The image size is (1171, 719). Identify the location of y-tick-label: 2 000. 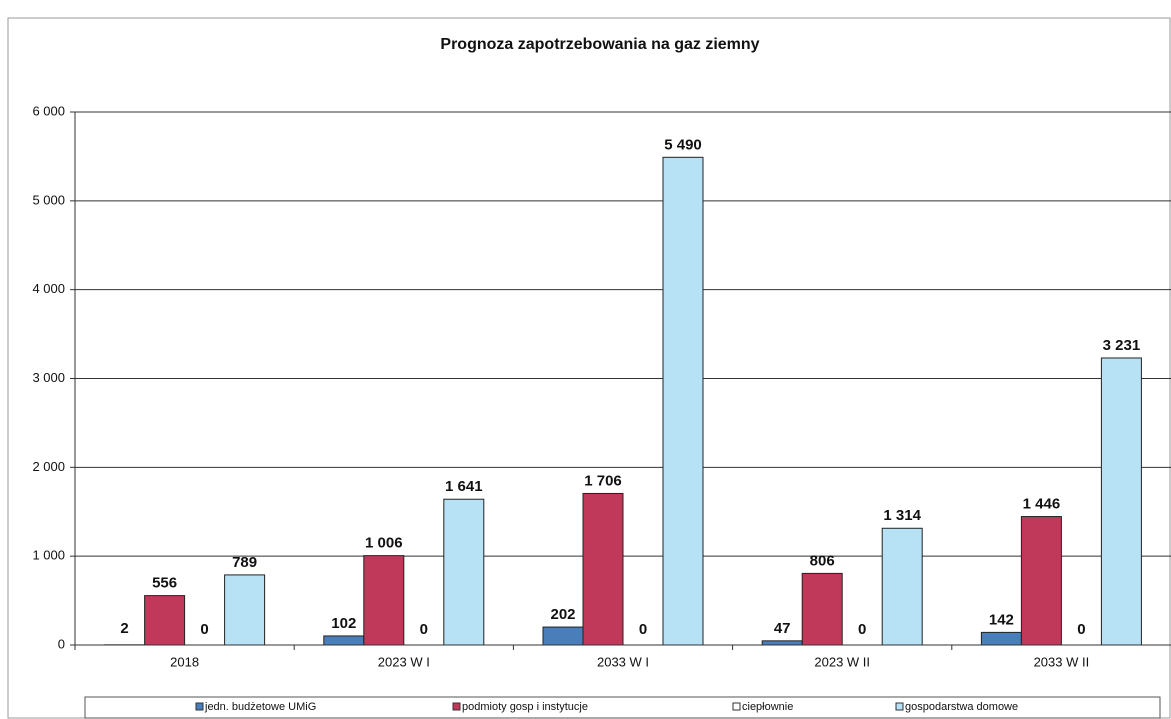
(48, 466).